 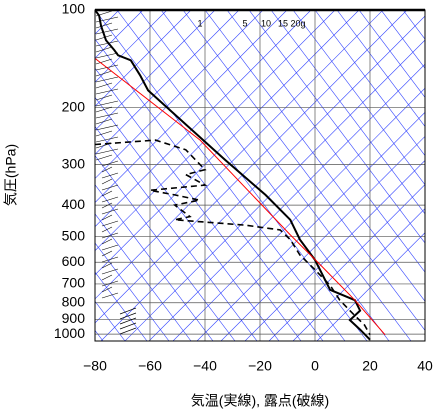 I want to click on y-tick-label: 100, so click(x=74, y=9).